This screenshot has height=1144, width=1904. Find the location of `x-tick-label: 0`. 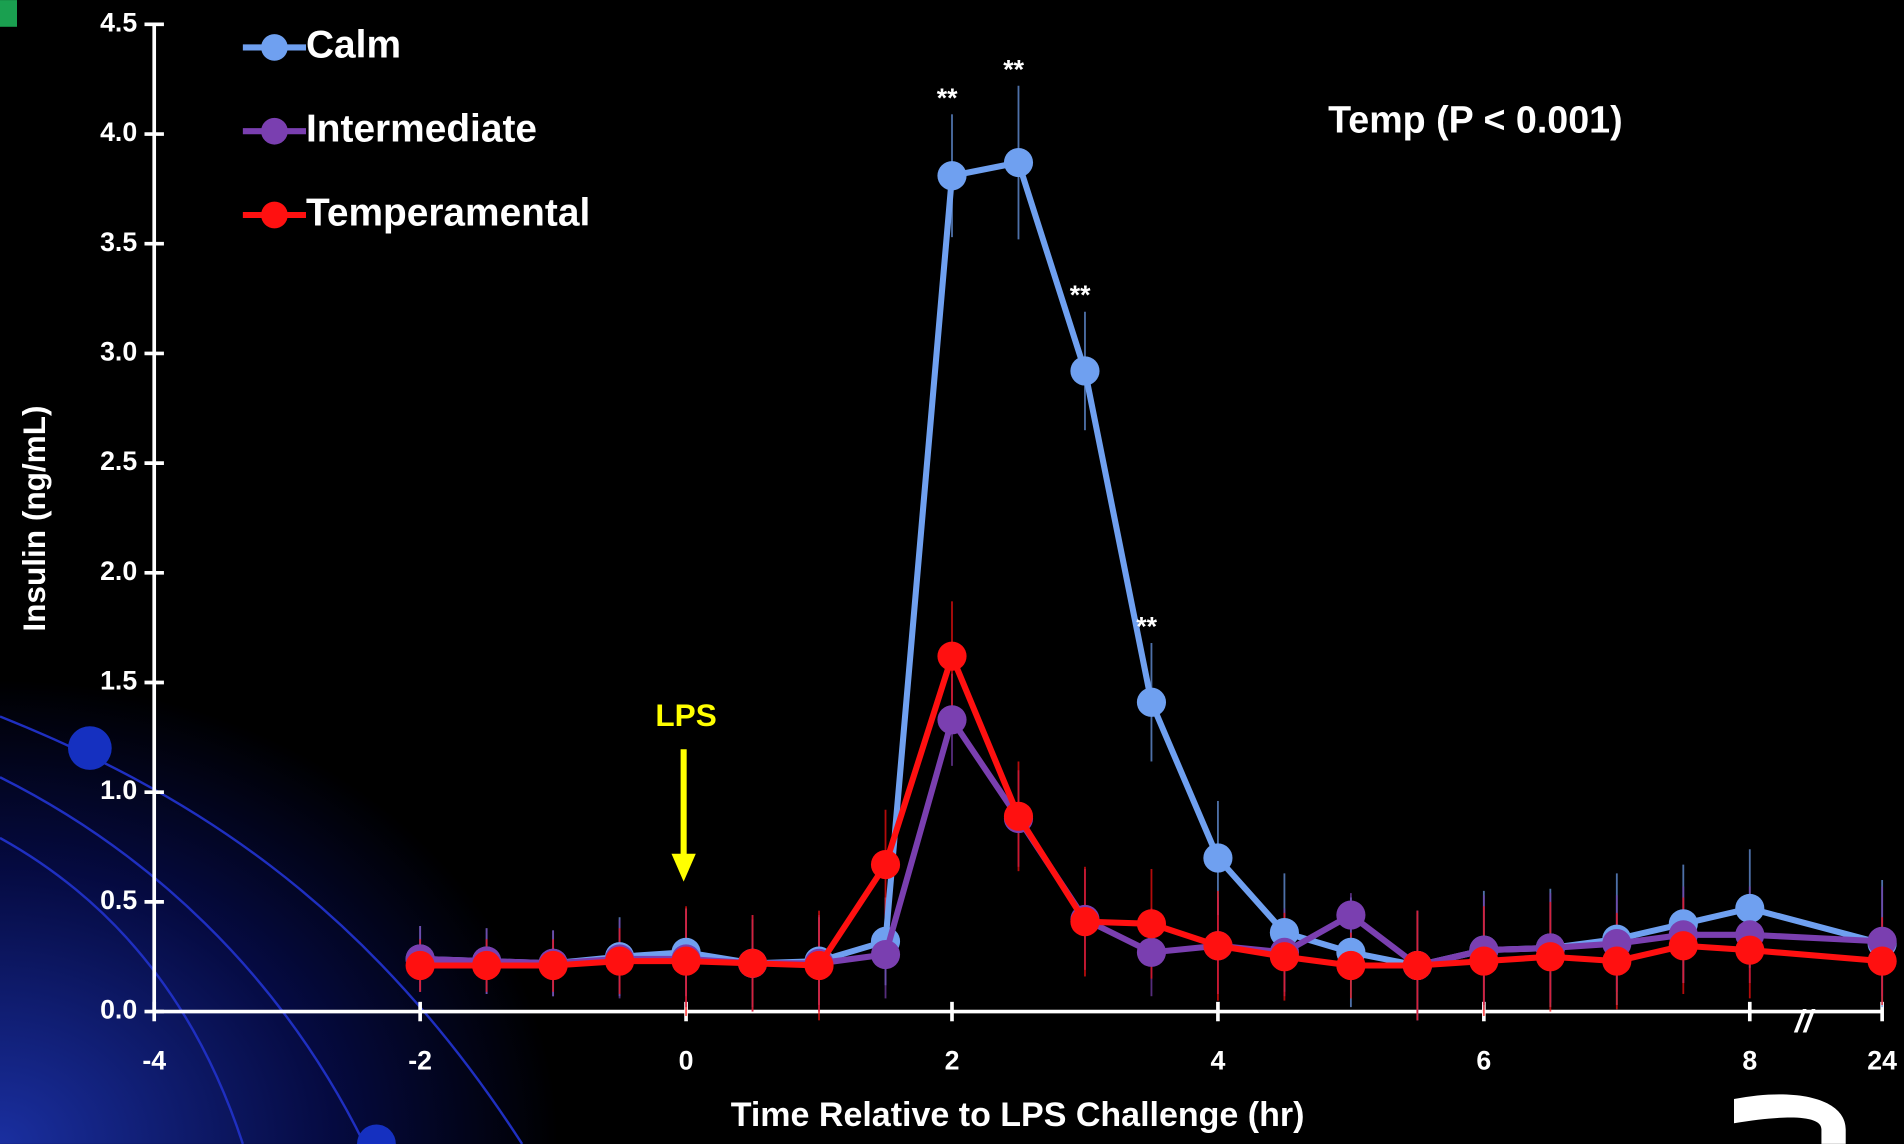

x-tick-label: 0 is located at coordinates (686, 1061).